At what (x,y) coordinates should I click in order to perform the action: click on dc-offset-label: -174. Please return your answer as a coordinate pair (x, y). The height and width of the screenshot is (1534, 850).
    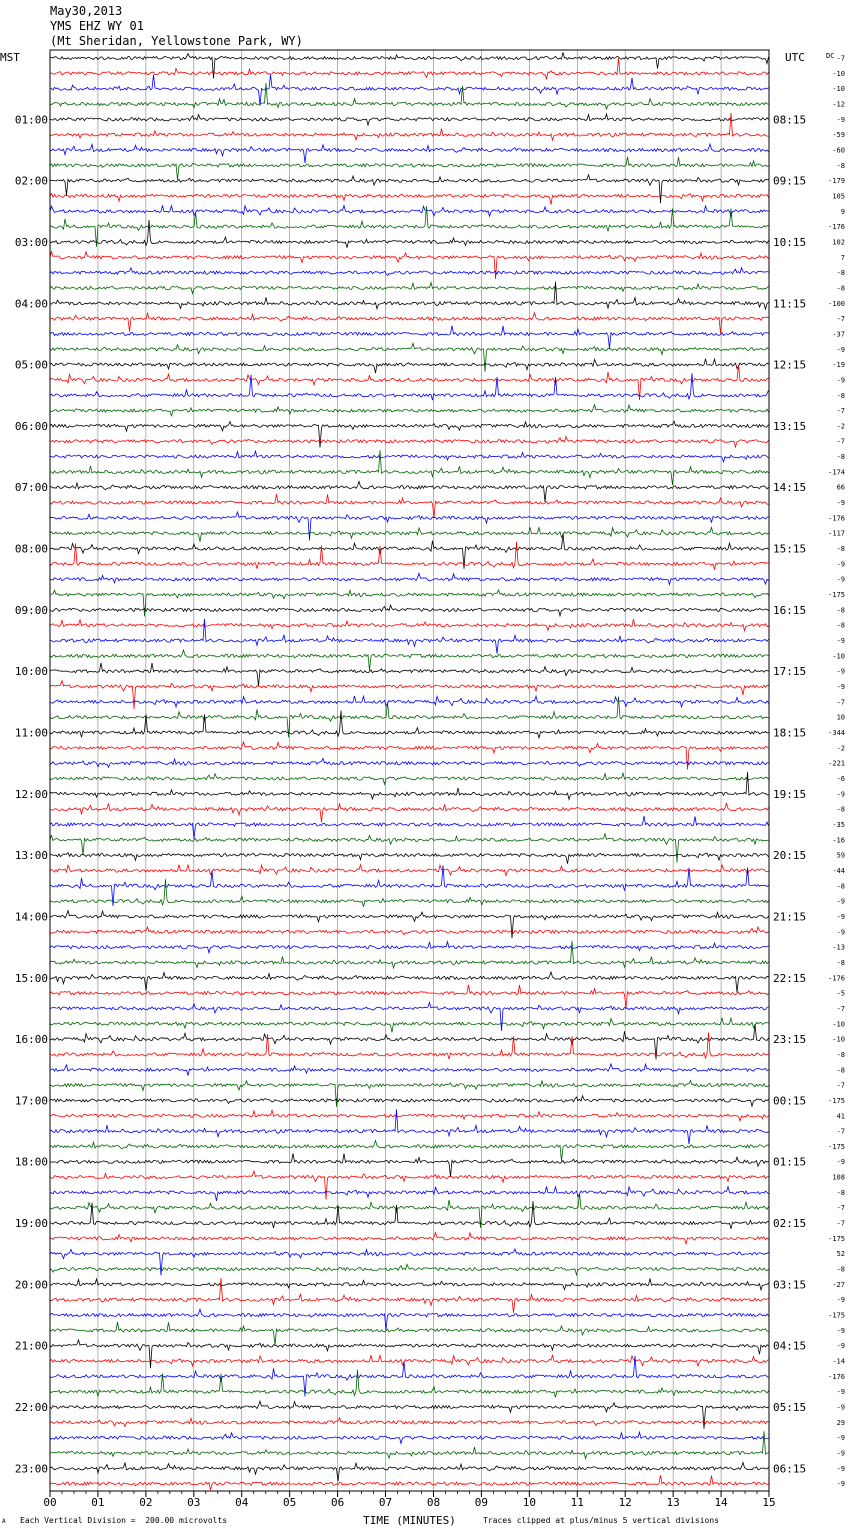
    Looking at the image, I should click on (836, 472).